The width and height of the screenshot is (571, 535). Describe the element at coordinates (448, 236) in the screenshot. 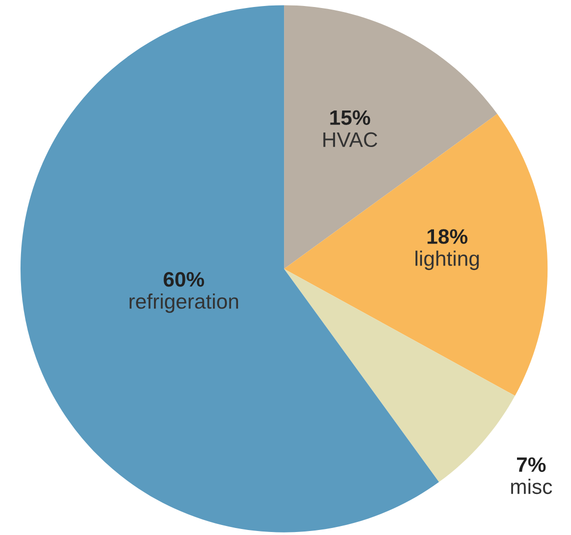

I see `data-label: 18%` at that location.